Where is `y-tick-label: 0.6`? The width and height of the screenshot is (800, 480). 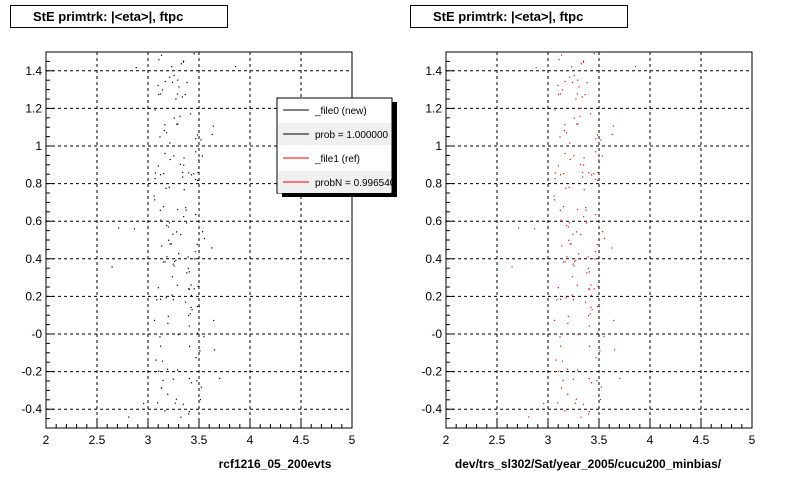 y-tick-label: 0.6 is located at coordinates (433, 221).